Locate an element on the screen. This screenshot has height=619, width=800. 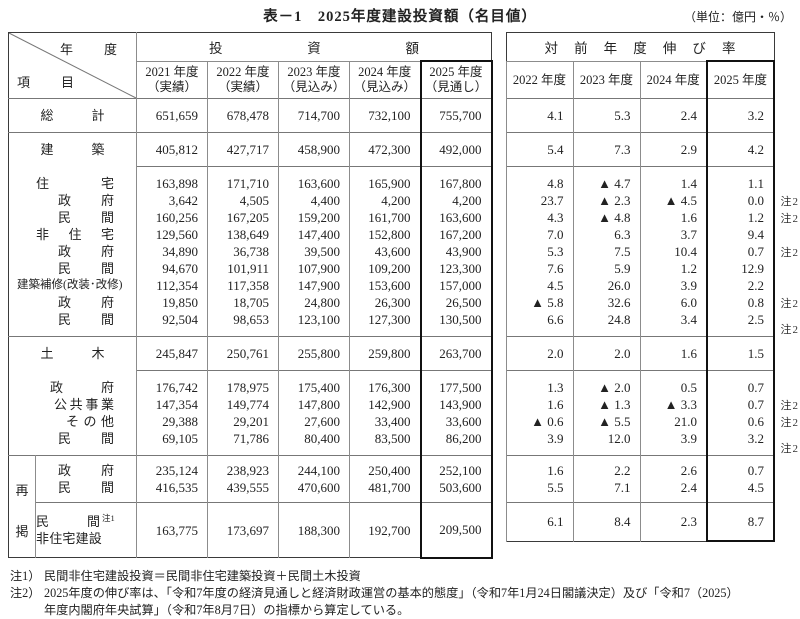
amount-cell: 171,710 is located at coordinates (243, 179).